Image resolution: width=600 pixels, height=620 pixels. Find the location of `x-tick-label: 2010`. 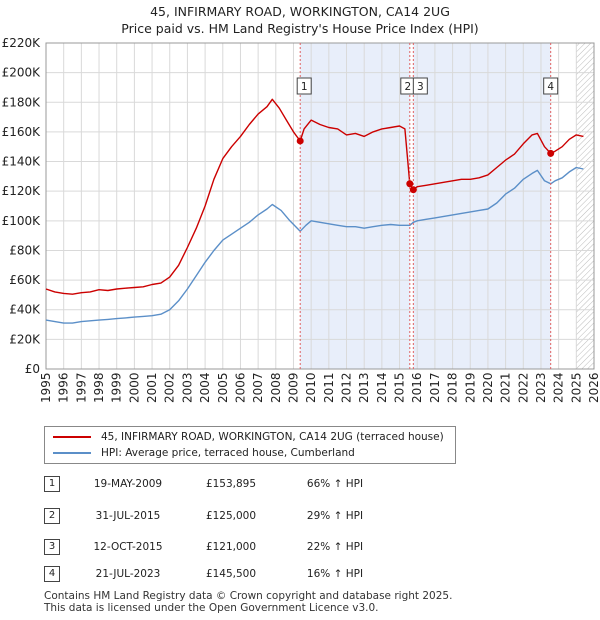

x-tick-label: 2010 is located at coordinates (311, 387).